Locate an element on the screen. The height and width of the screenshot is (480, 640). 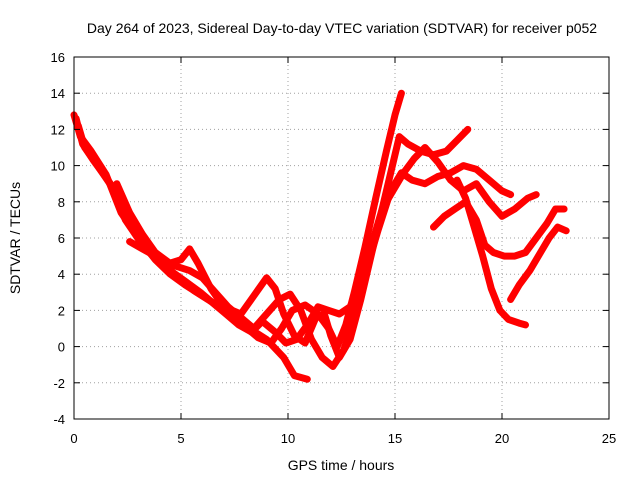
y-tick-label: 10 is located at coordinates (58, 166).